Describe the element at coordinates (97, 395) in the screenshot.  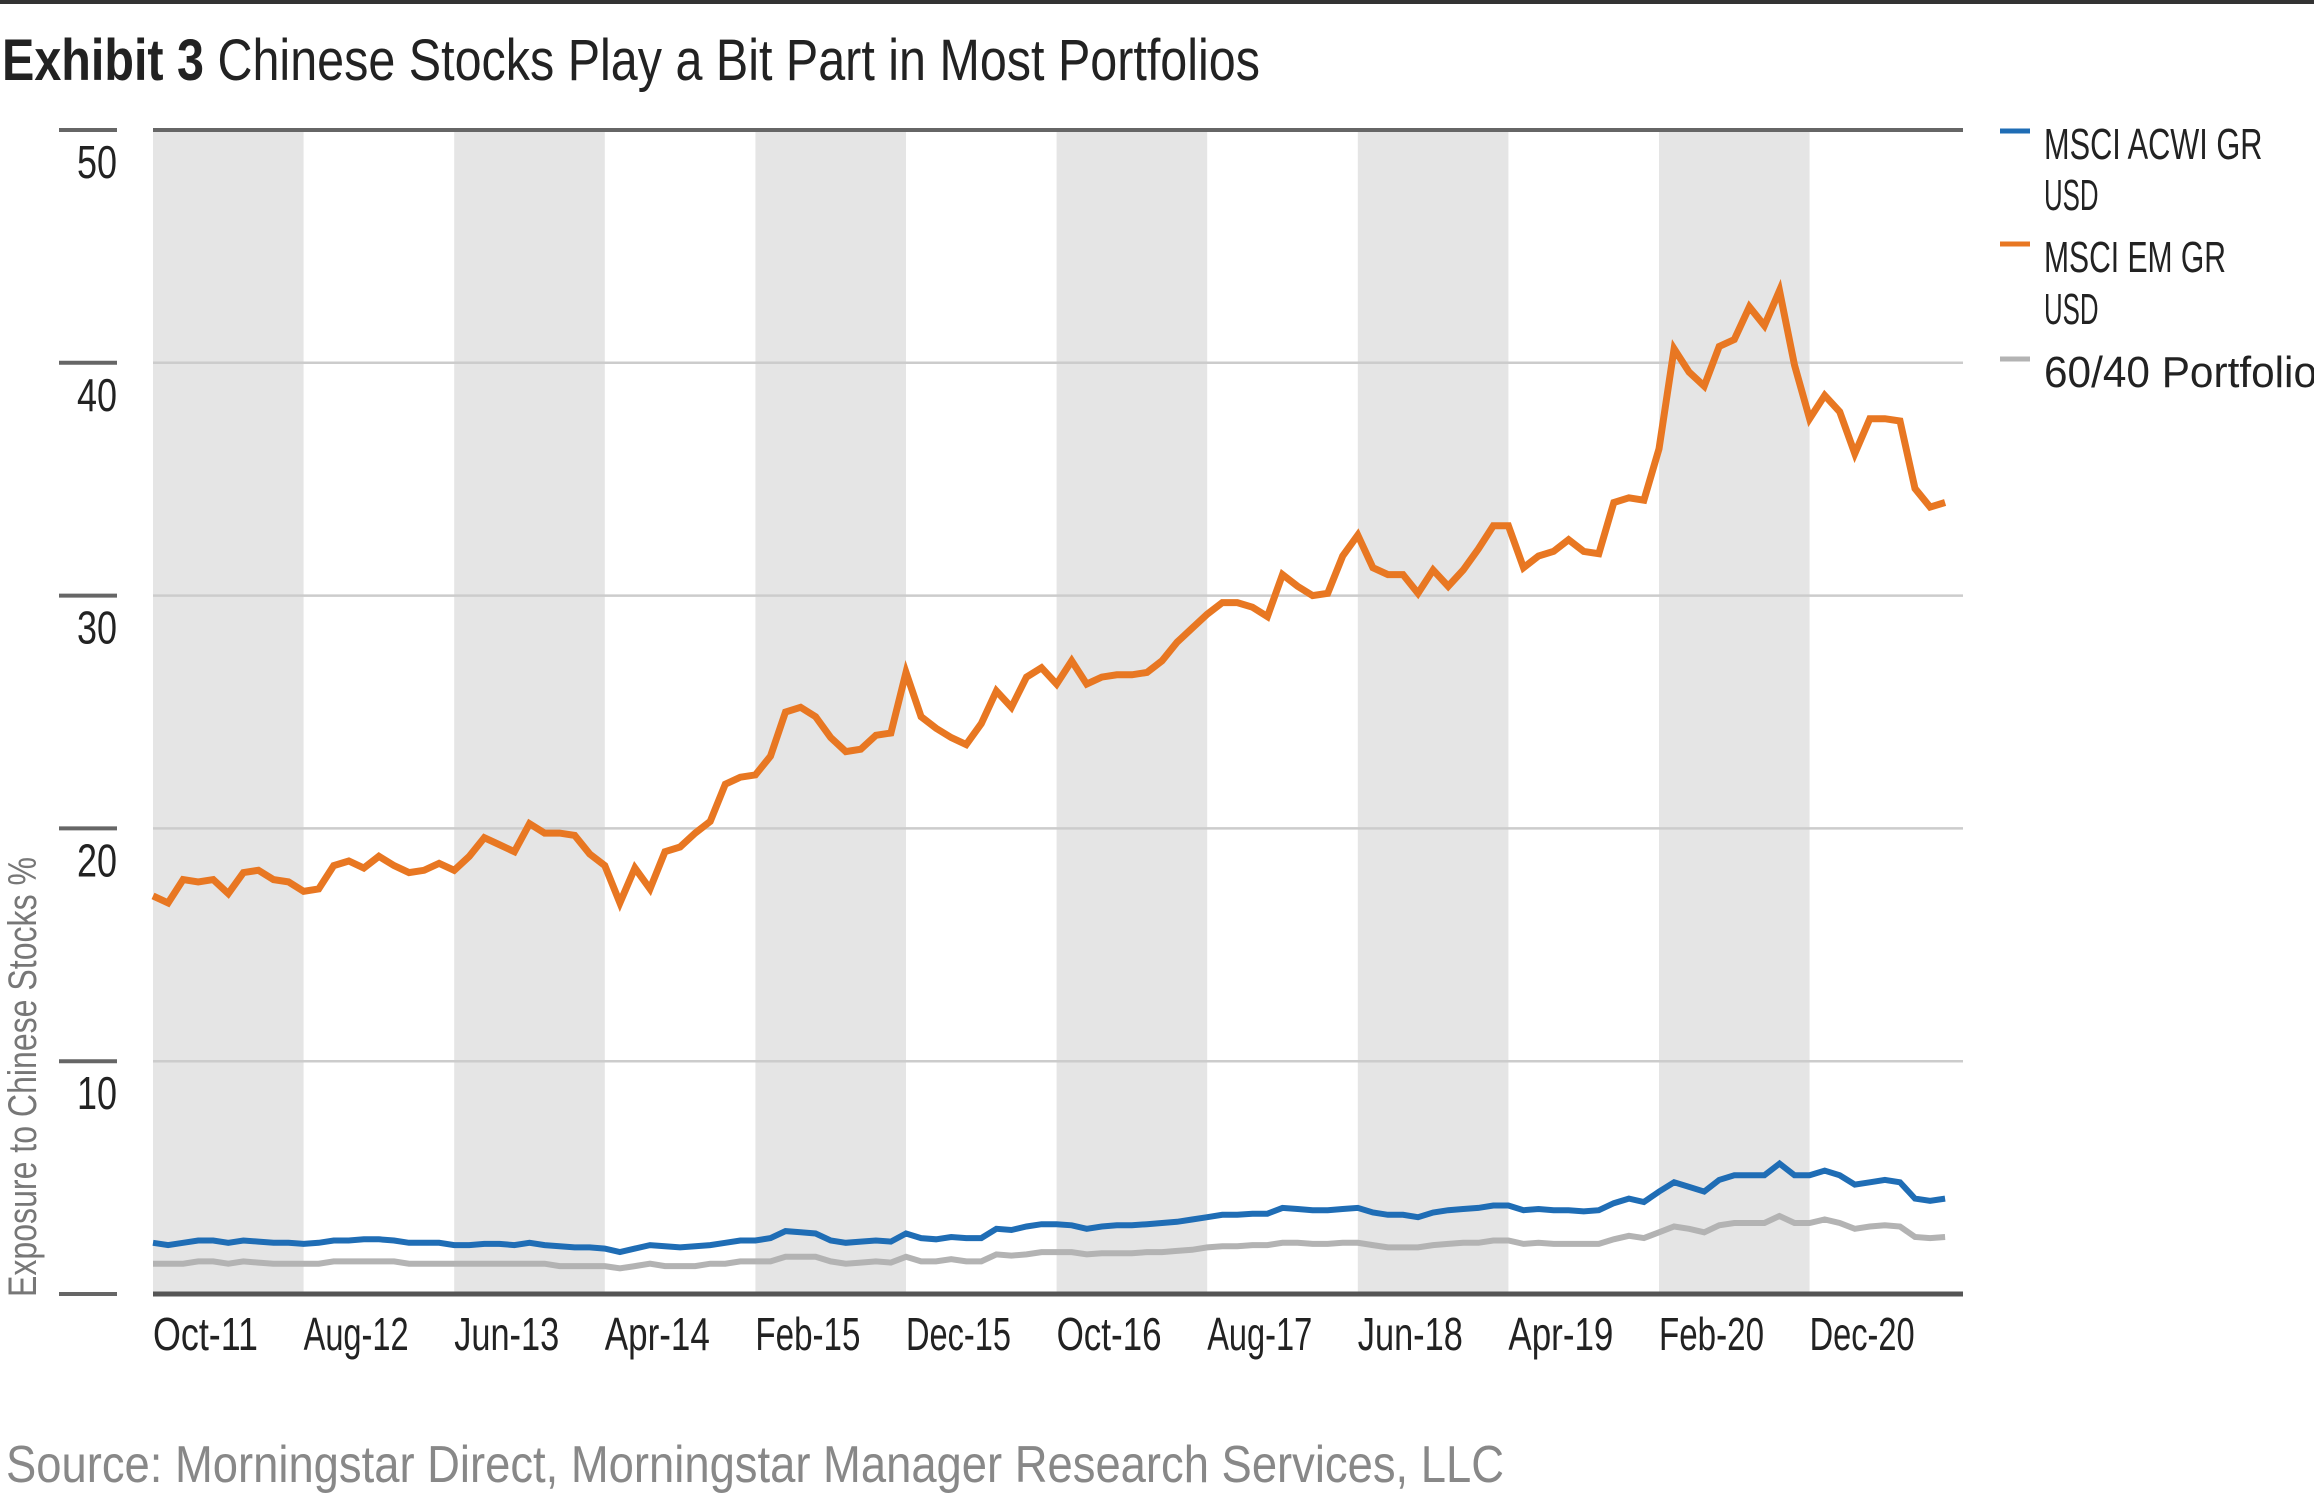
I see `y-tick-label: 40` at that location.